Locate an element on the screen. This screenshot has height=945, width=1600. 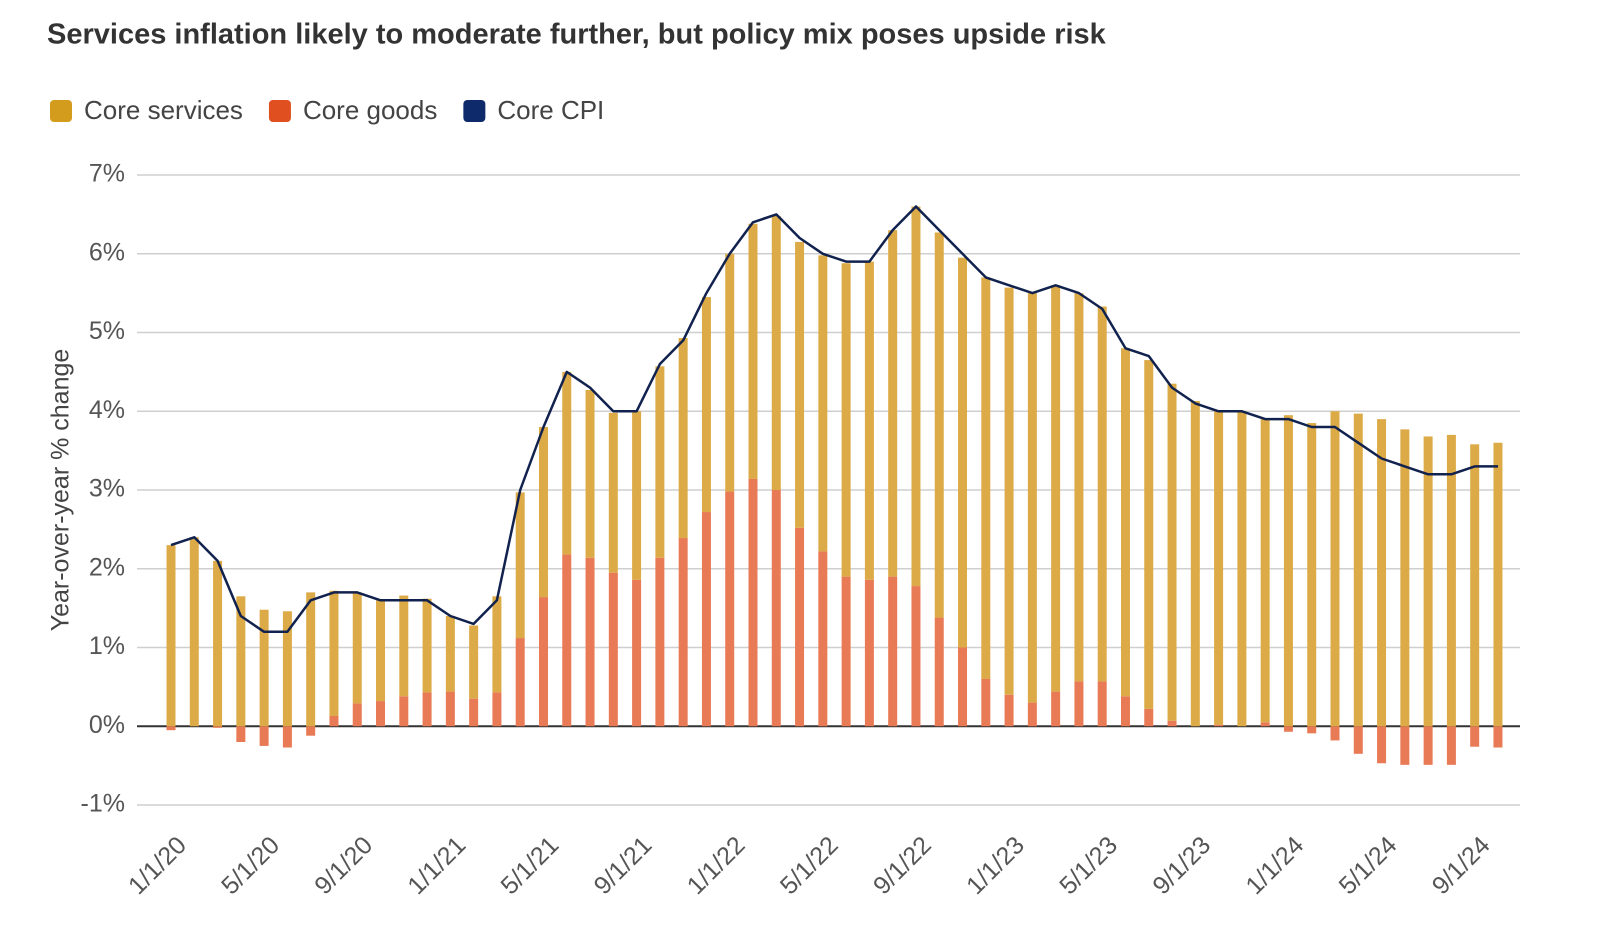
x-tick-label: 1/1/21 is located at coordinates (436, 865).